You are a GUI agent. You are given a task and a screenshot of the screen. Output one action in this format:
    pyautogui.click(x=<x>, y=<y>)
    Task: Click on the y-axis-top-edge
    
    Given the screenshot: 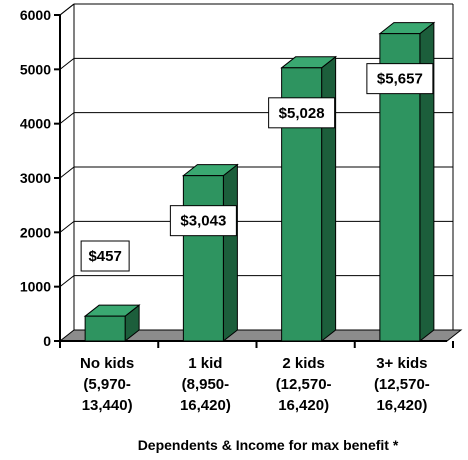 What is the action you would take?
    pyautogui.click(x=67, y=9)
    